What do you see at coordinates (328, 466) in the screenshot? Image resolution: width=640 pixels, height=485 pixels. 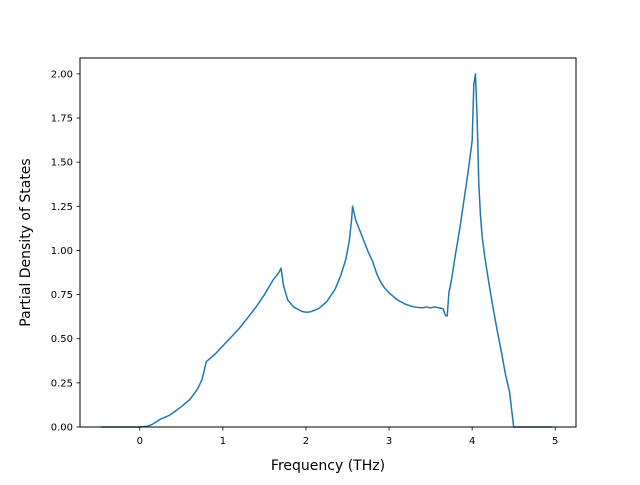 I see `x-axis-label: Frequency (THz)` at bounding box center [328, 466].